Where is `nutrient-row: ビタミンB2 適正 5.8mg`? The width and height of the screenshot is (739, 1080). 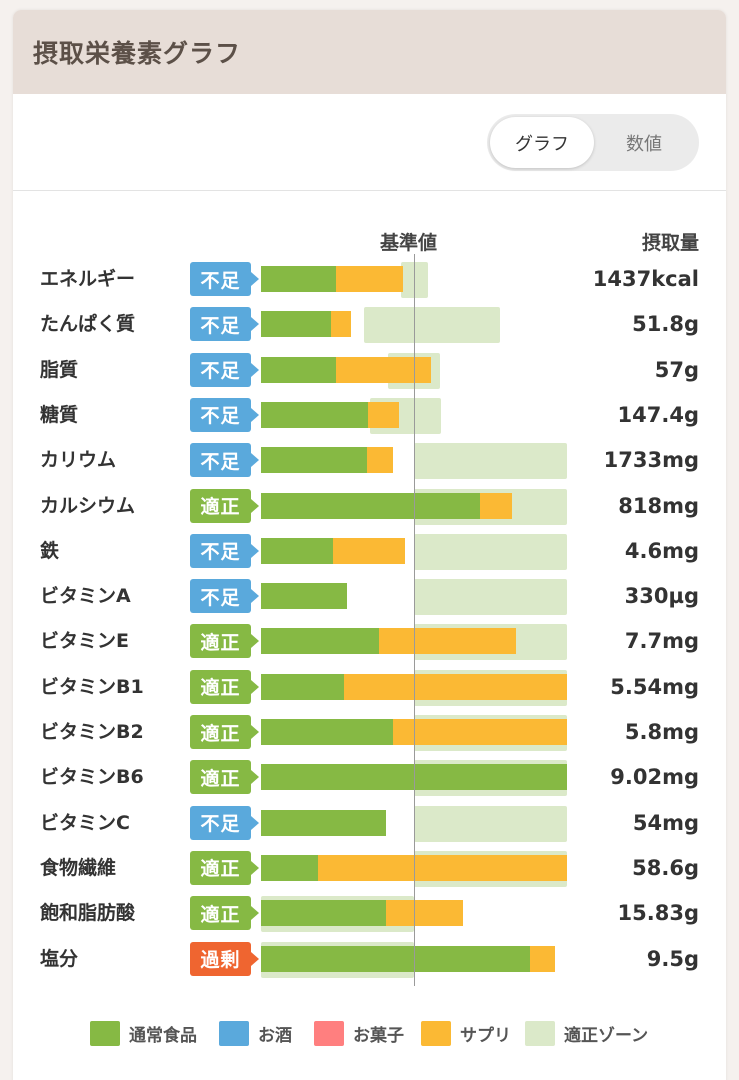 nutrient-row: ビタミンB2 適正 5.8mg is located at coordinates (369, 737).